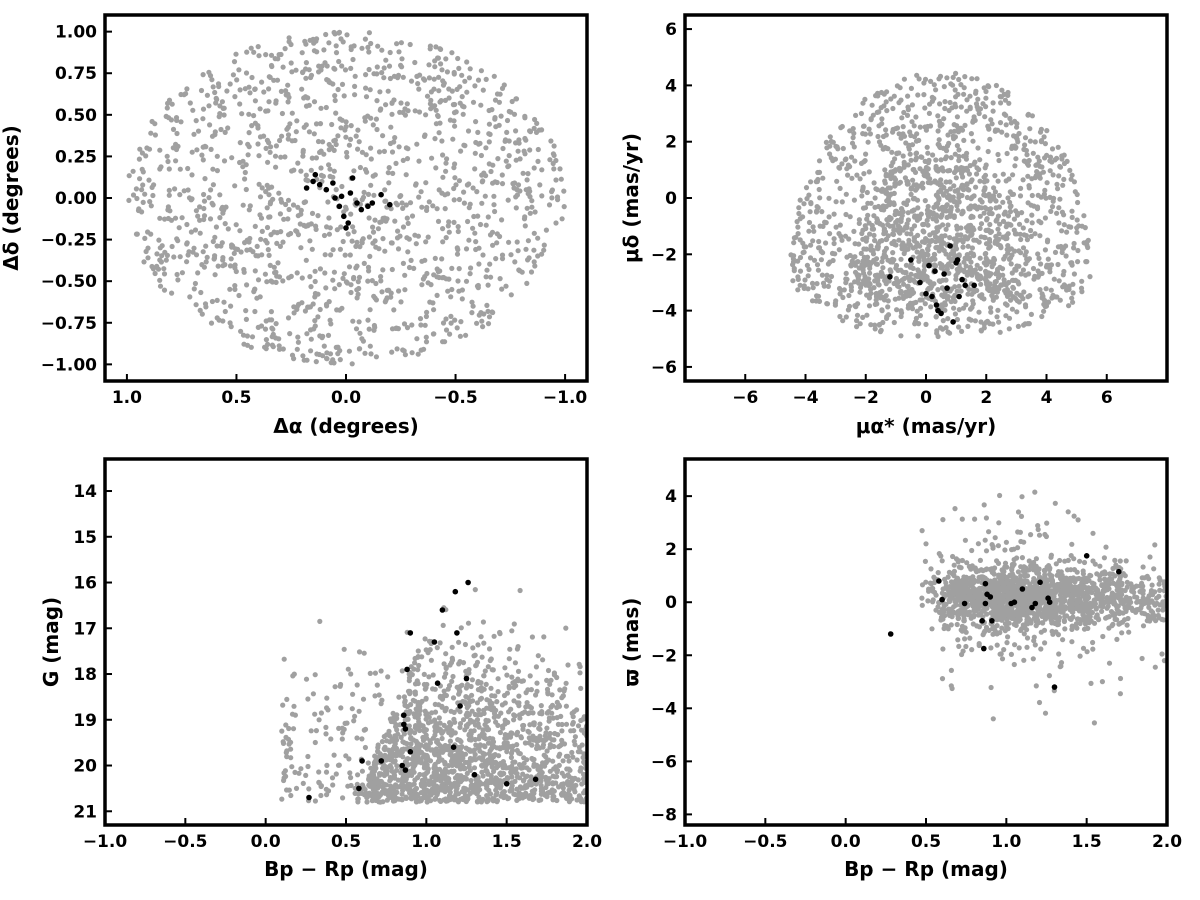  Describe the element at coordinates (920, 282) in the screenshot. I see `member-star-pm` at that location.